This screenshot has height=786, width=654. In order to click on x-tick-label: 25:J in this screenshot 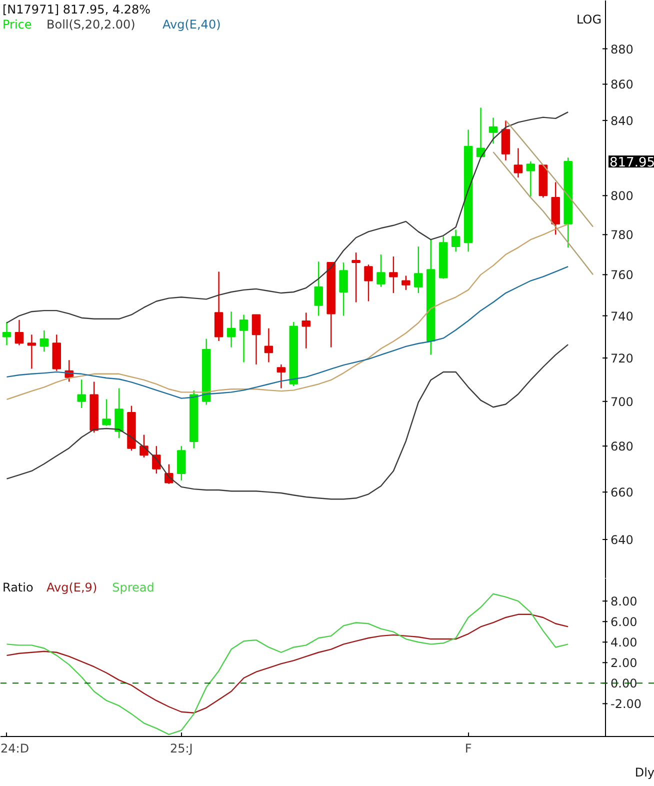, I will do `click(181, 749)`.